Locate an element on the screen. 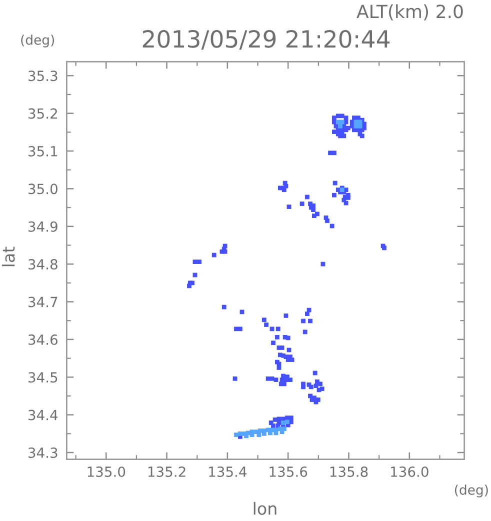 This screenshot has width=491, height=521. x-tick-label: 135.2 is located at coordinates (167, 471).